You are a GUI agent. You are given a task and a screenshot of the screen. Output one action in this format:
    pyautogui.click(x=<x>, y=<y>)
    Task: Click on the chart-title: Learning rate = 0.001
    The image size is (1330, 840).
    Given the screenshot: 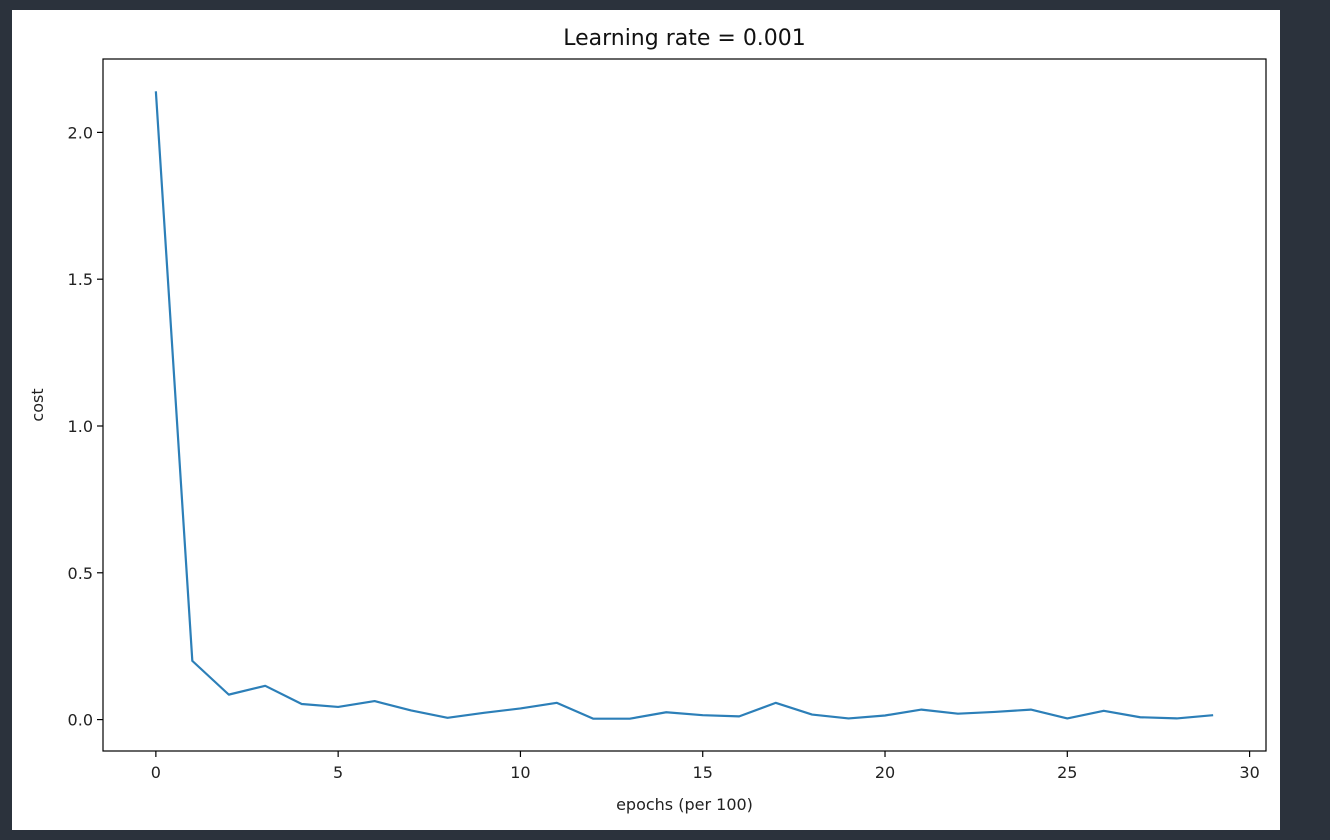 What is the action you would take?
    pyautogui.click(x=684, y=38)
    